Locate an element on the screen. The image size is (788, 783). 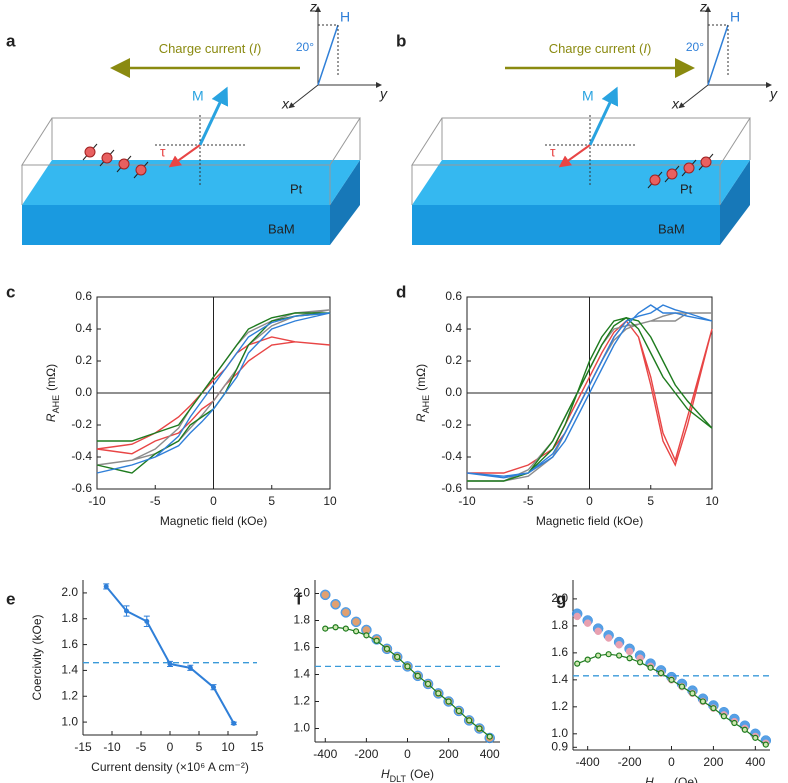
axis-title-main: Coercivity (kOe) is located at coordinates (37, 657).